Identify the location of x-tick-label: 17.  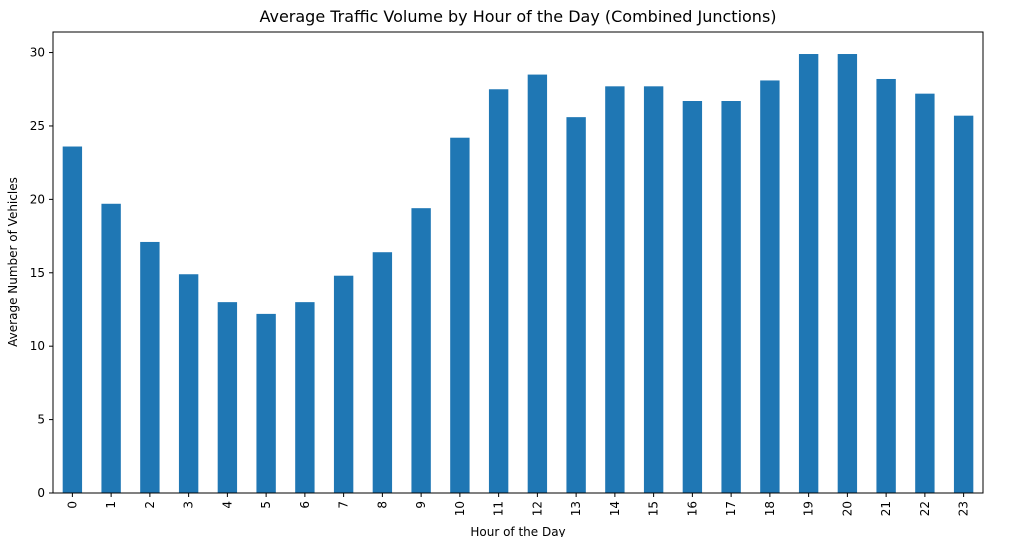
(731, 508).